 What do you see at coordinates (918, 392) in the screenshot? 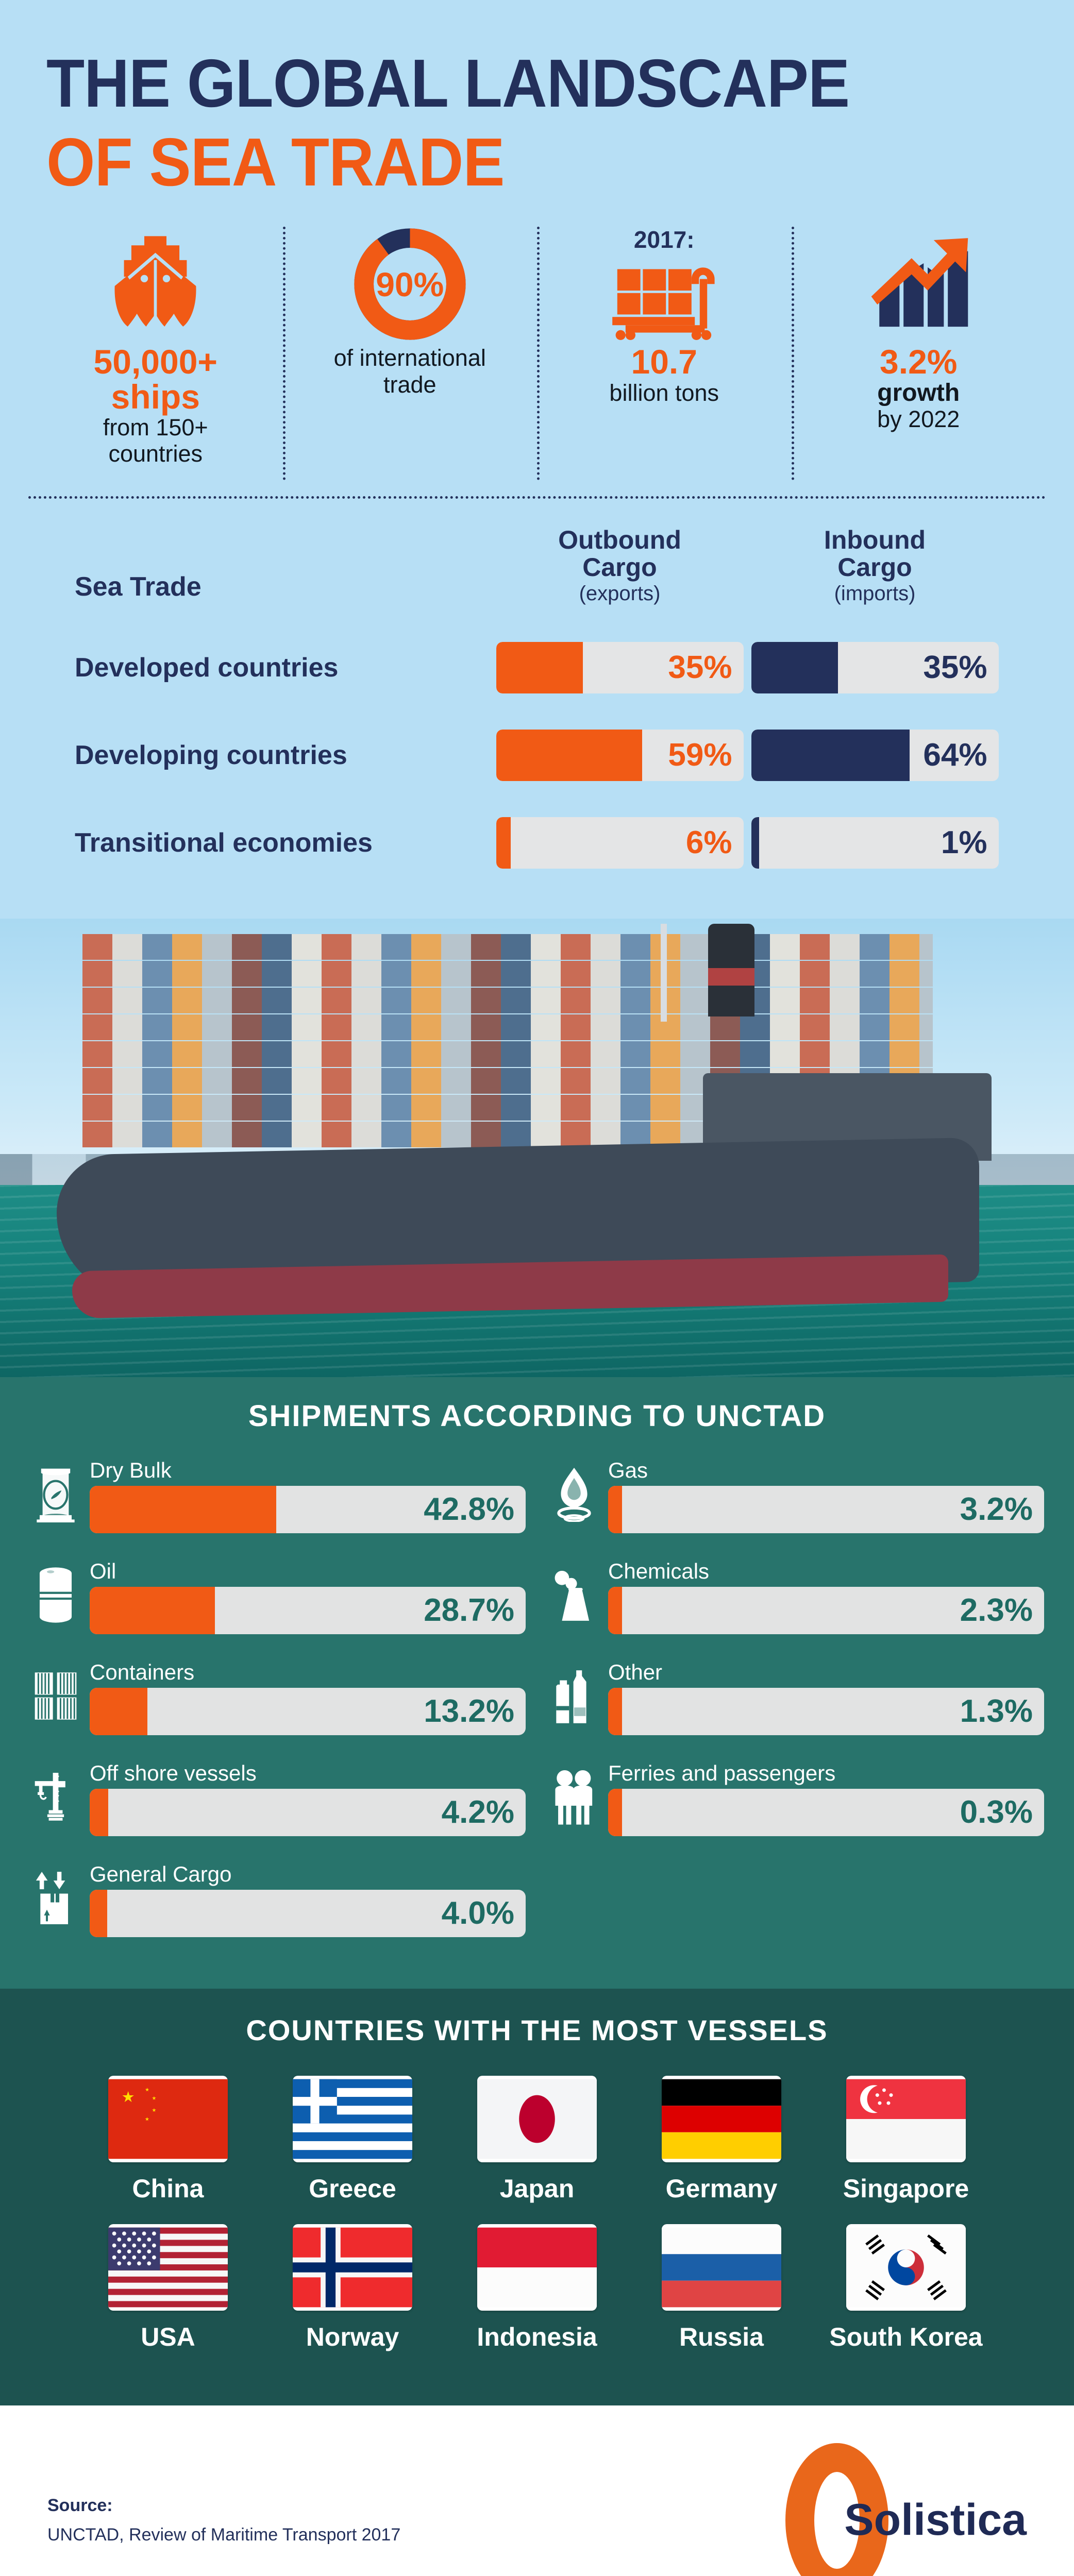
I see `stat-growth-bold-sub: growth` at bounding box center [918, 392].